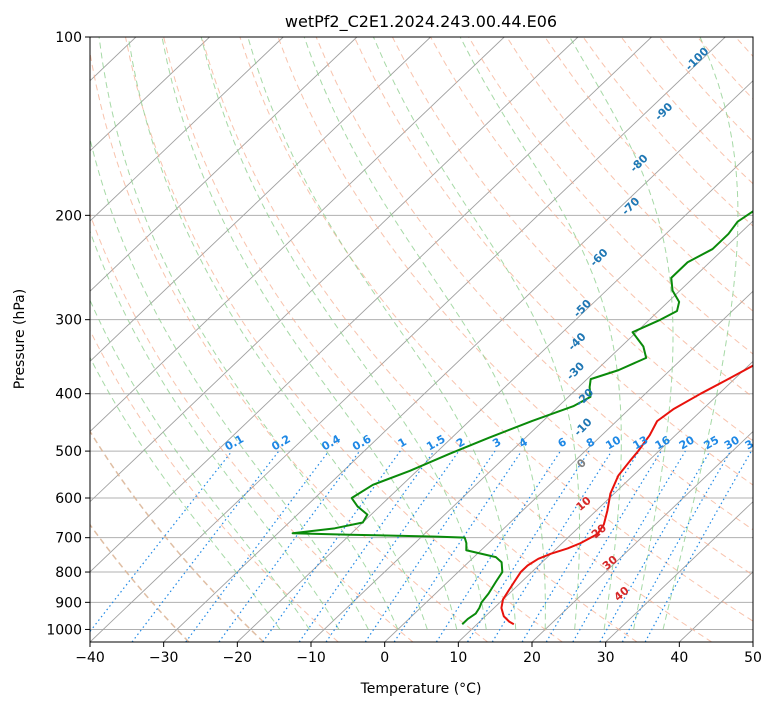  Describe the element at coordinates (421, 689) in the screenshot. I see `x-axis-label: Temperature (°C)` at that location.